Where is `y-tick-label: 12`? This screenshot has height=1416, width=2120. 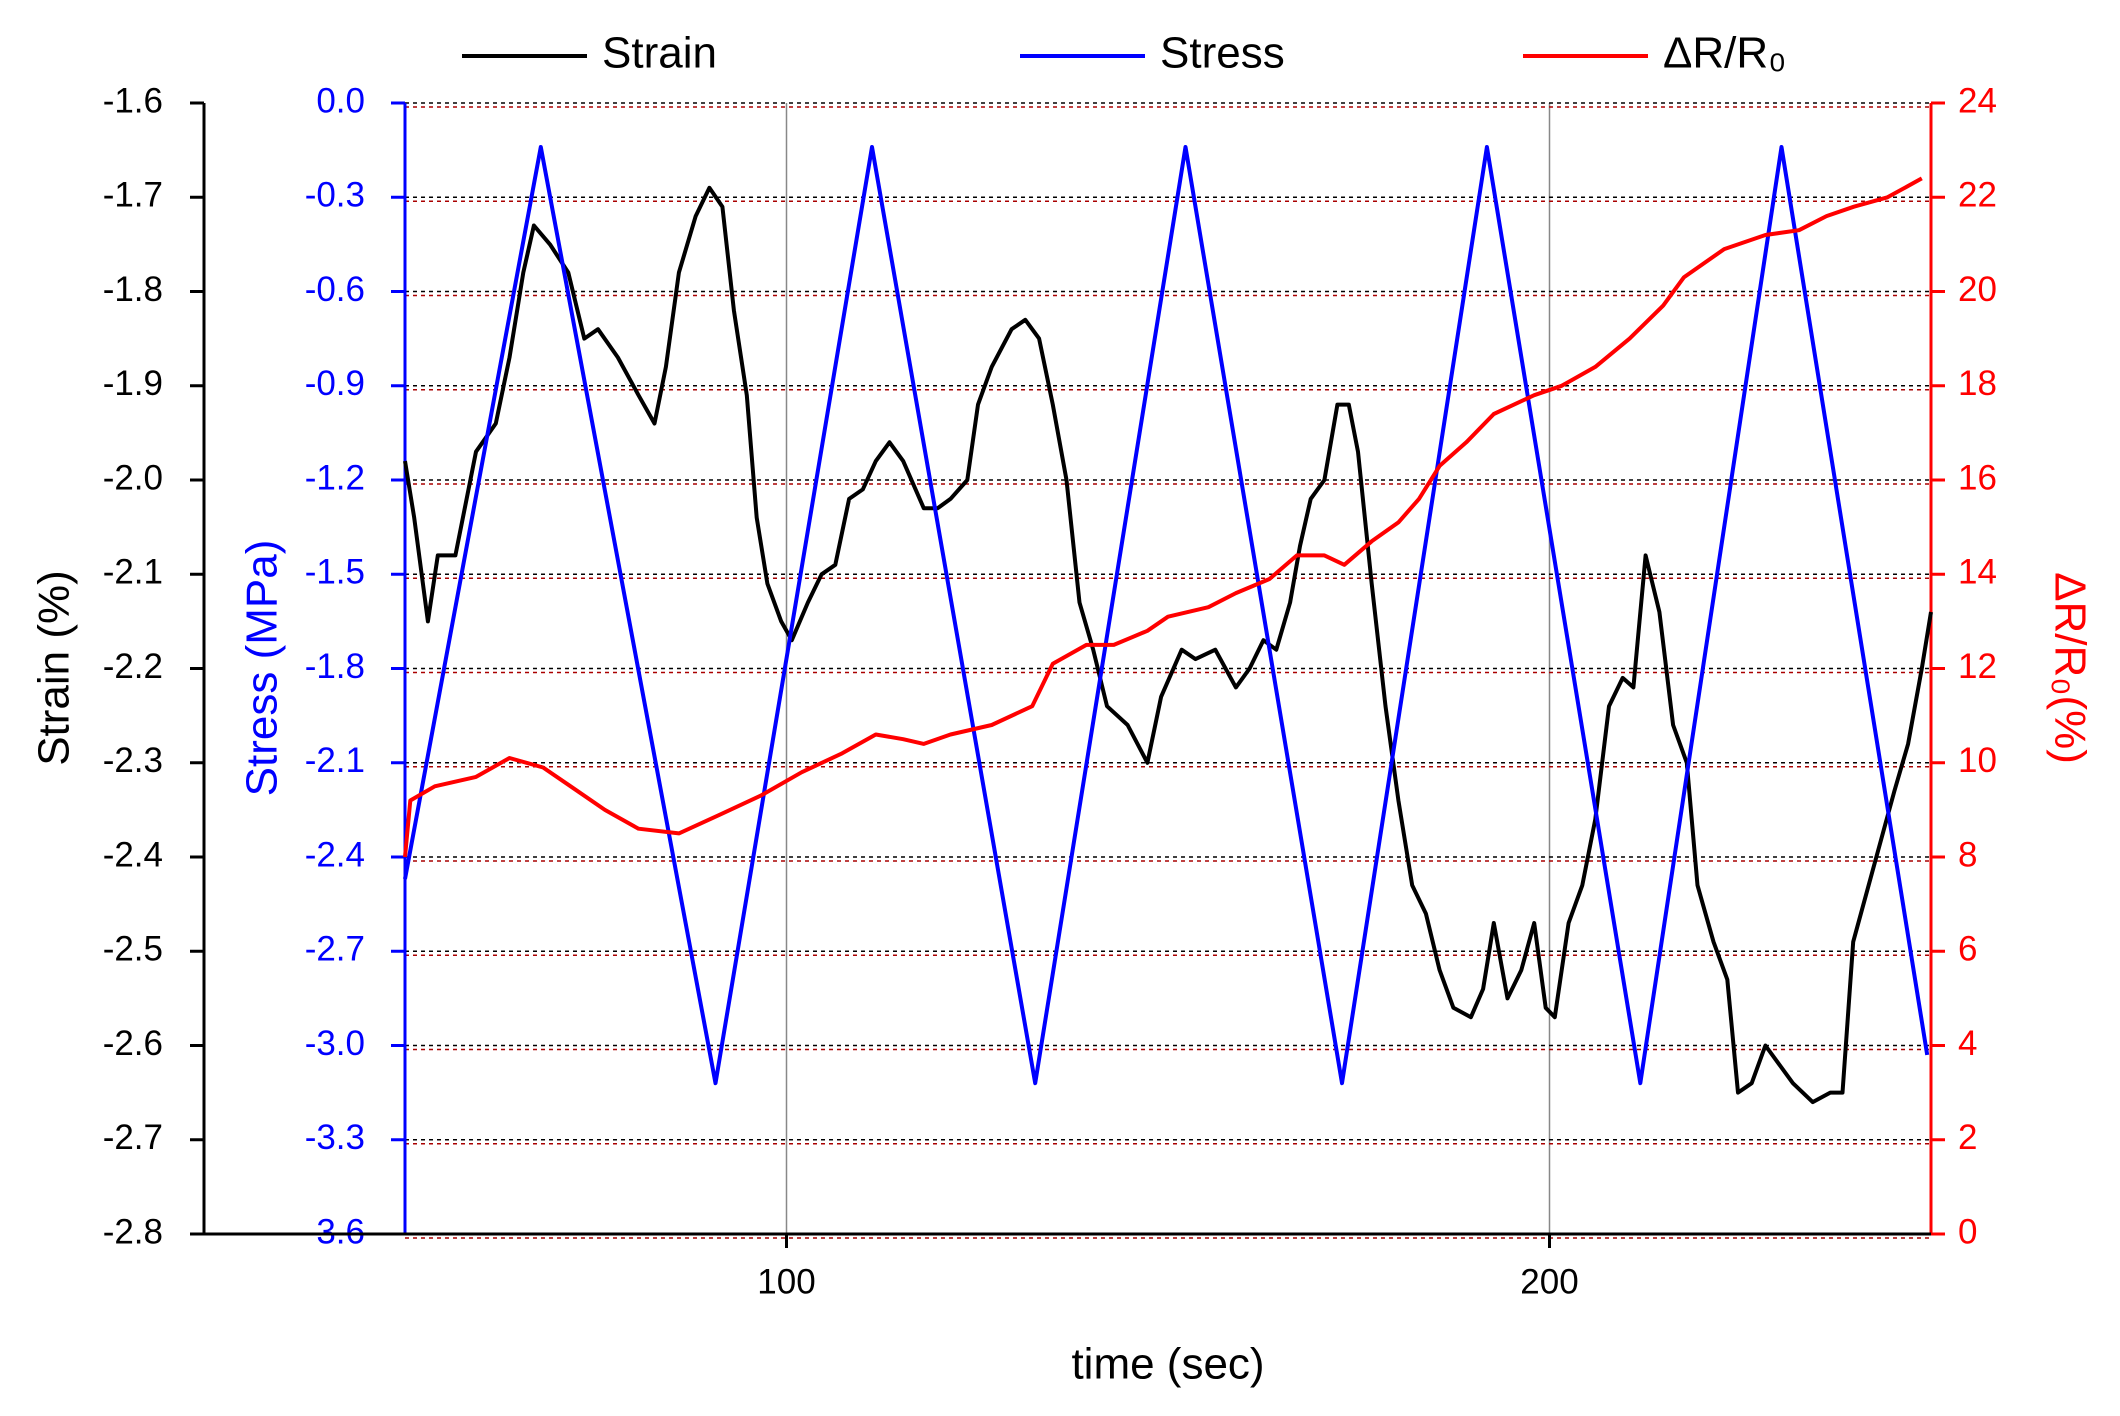
y-tick-label: 12 is located at coordinates (1977, 666).